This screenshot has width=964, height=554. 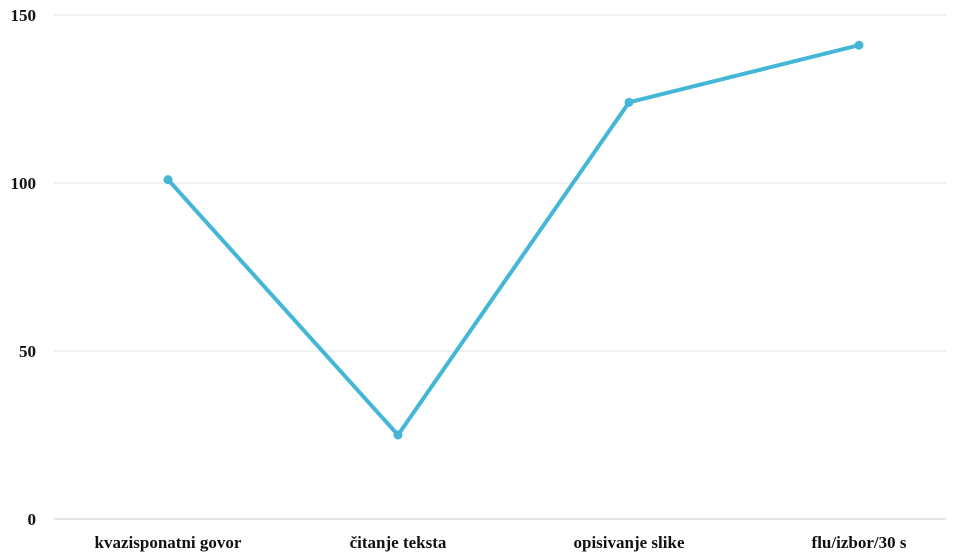 What do you see at coordinates (27, 351) in the screenshot?
I see `y-tick-label: 50` at bounding box center [27, 351].